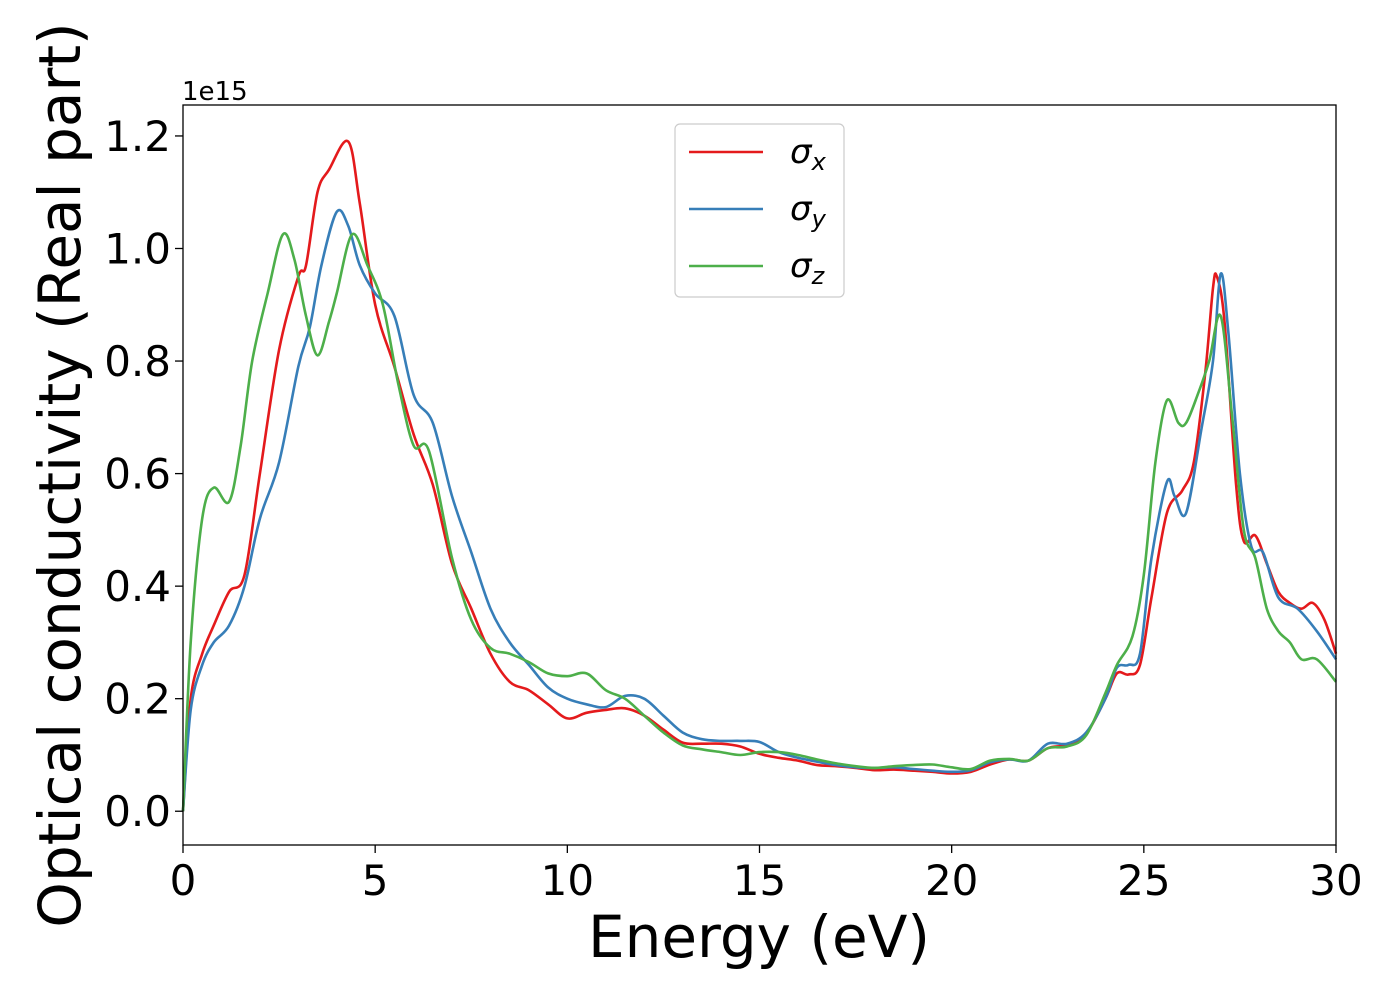  I want to click on y-tick-label: 0.2, so click(137, 699).